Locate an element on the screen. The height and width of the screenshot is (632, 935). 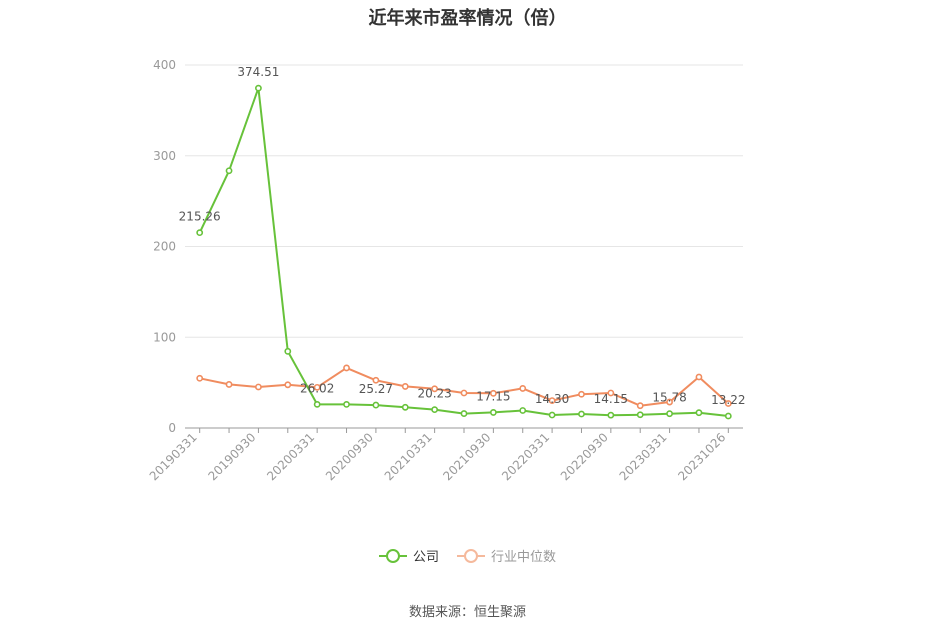
chart-title: 近年来市盈率情况（倍） is located at coordinates (467, 18).